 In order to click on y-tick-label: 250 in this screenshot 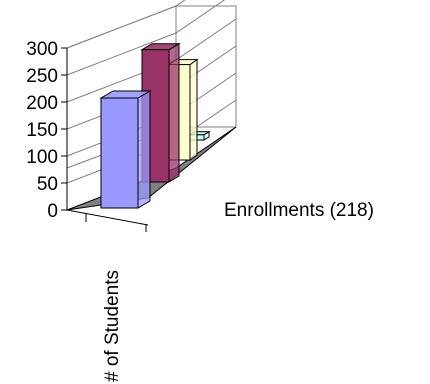, I will do `click(42, 76)`.